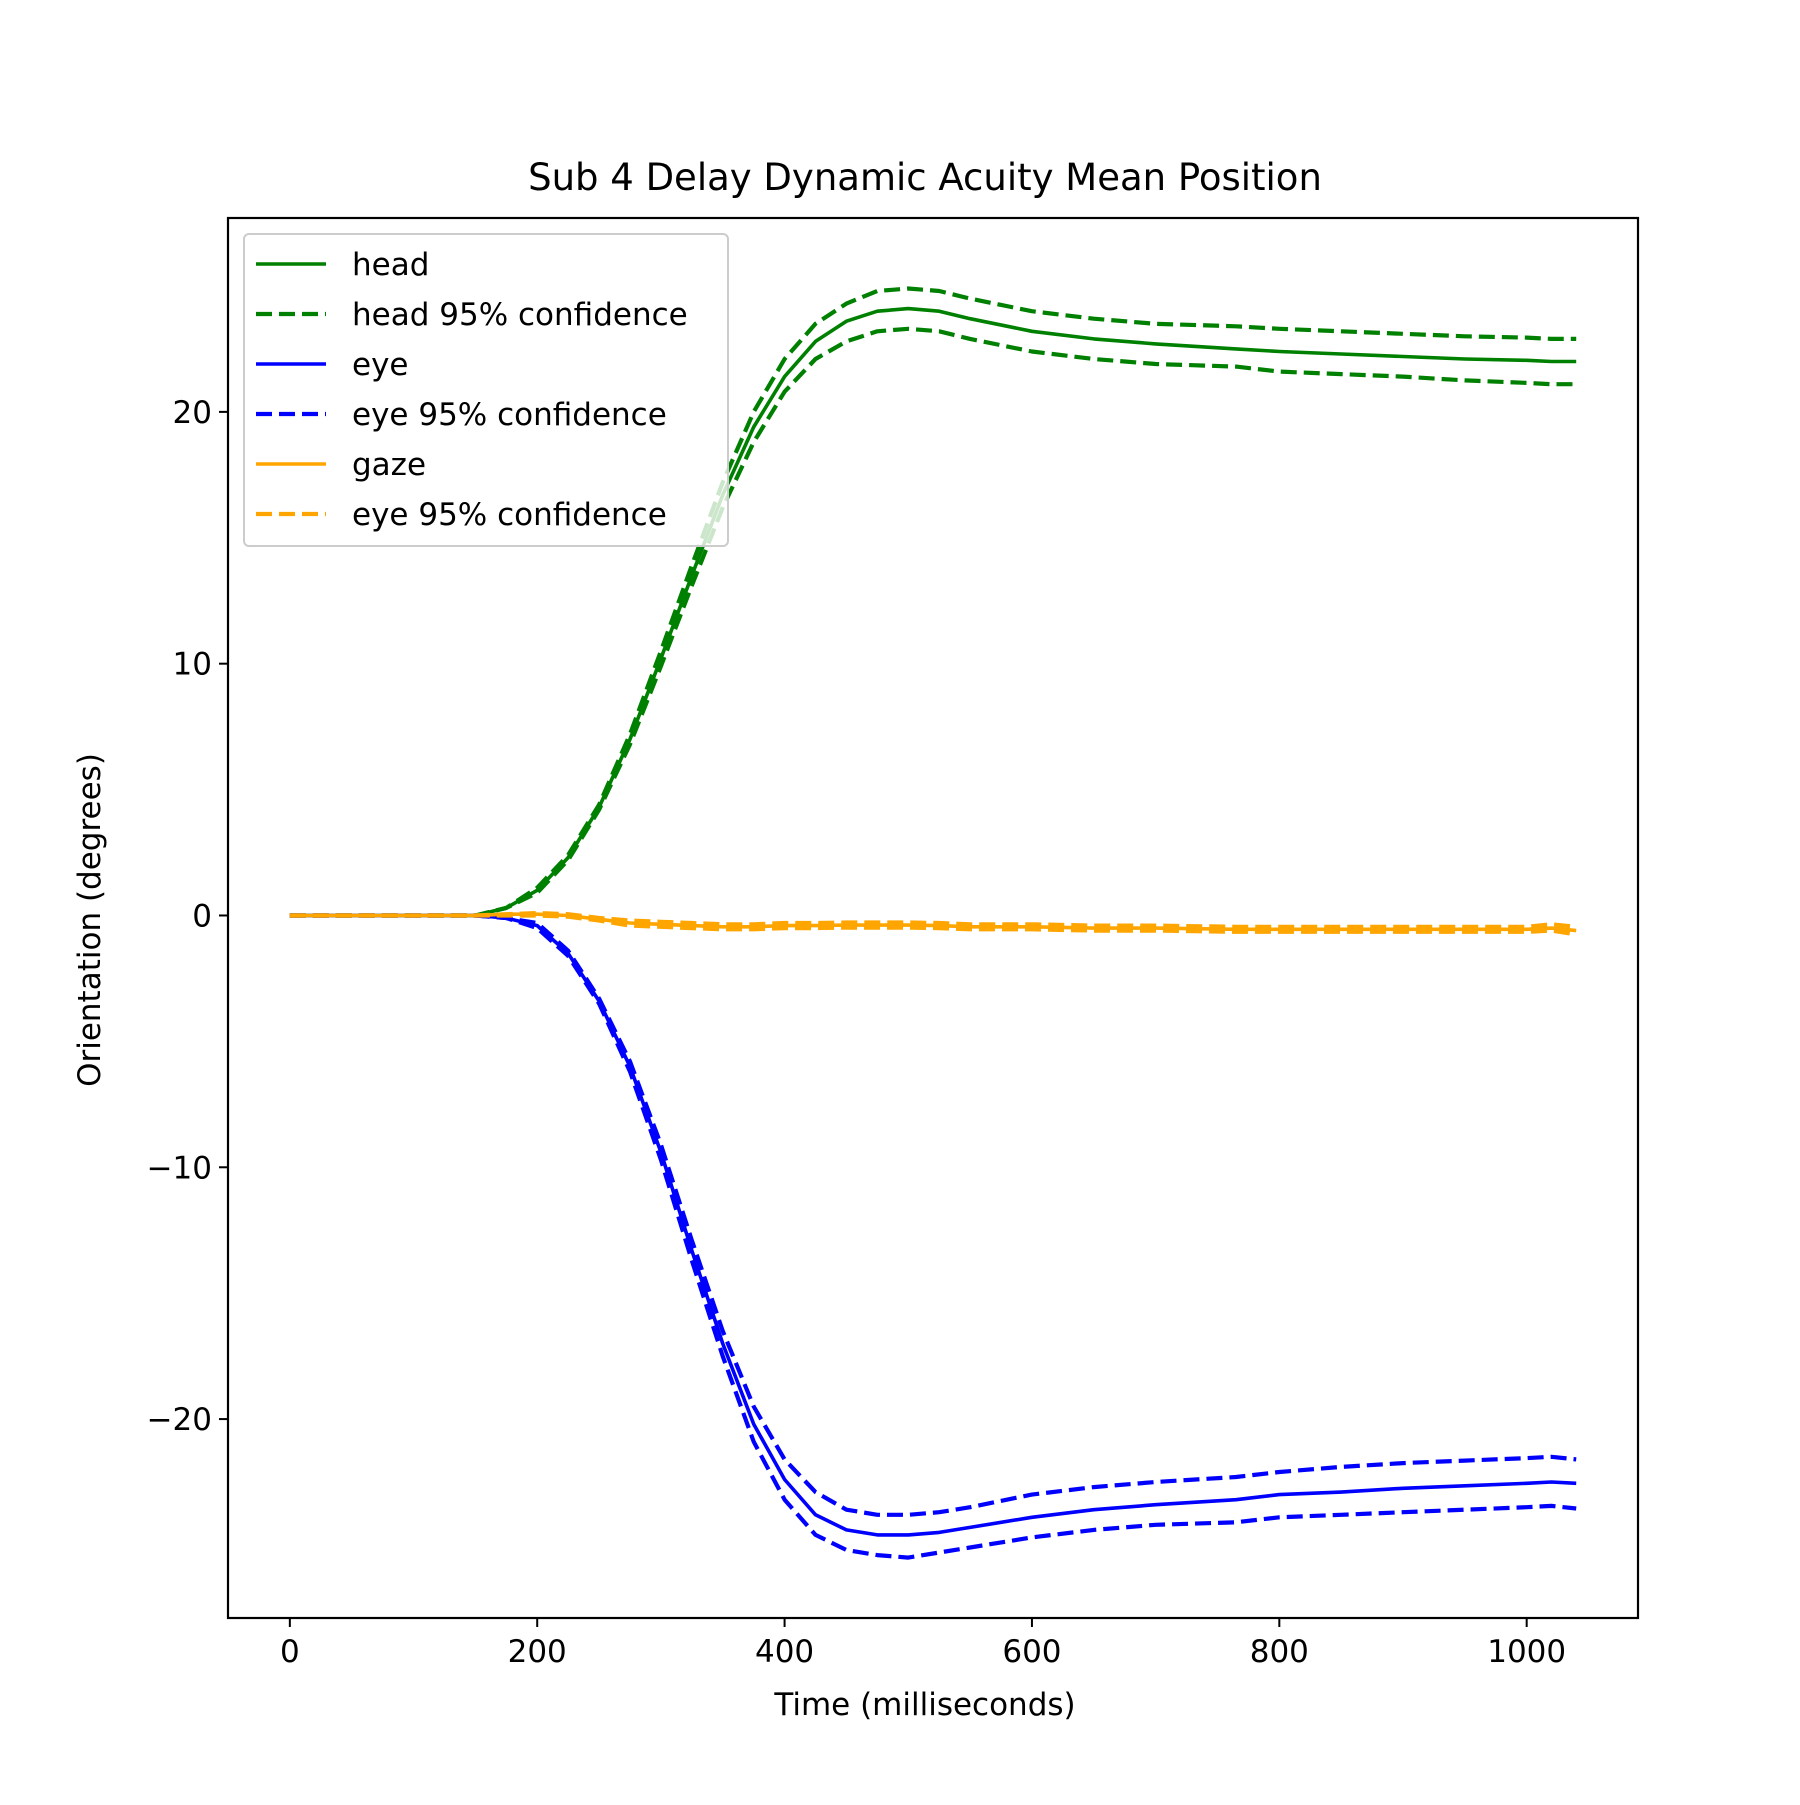 This screenshot has width=1800, height=1805. Describe the element at coordinates (90, 920) in the screenshot. I see `y-axis-label: Orientation (degrees)` at that location.